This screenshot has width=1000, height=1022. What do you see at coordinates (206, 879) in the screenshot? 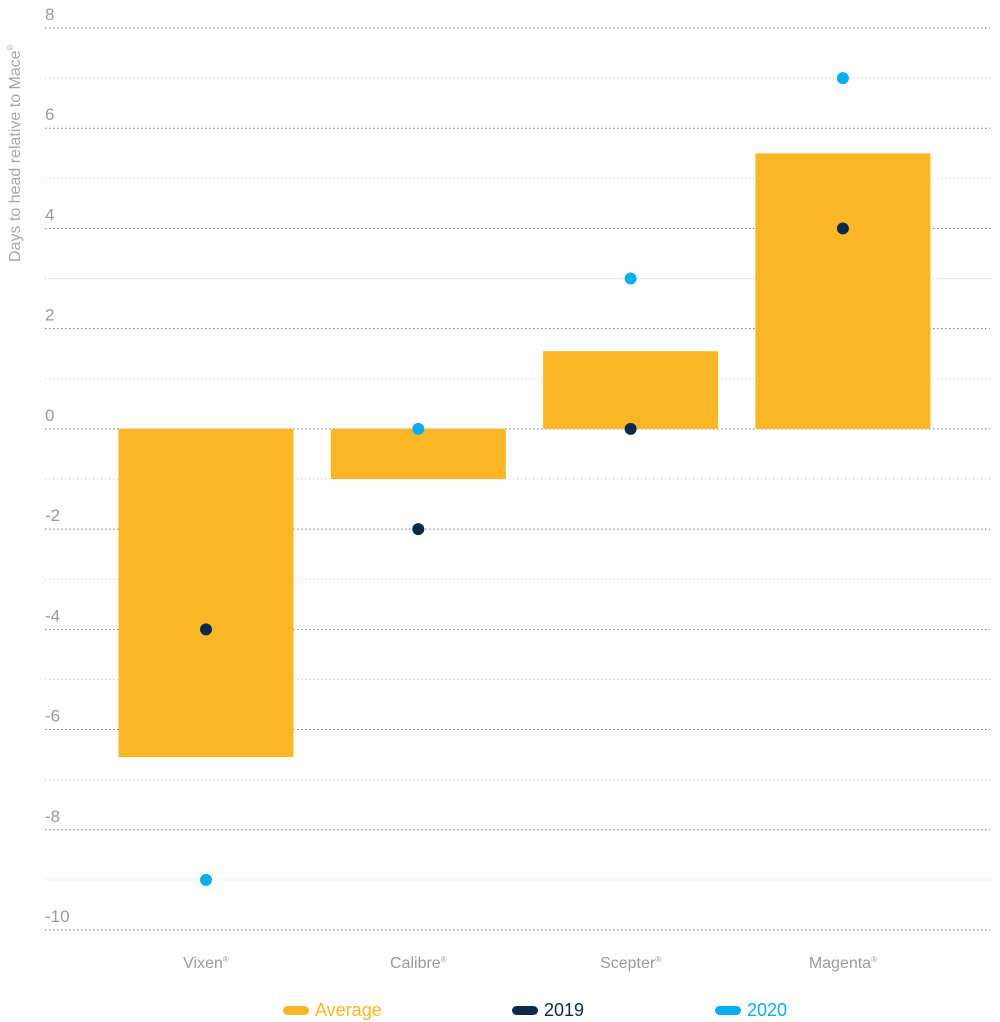
I see `point-2020-vixen` at bounding box center [206, 879].